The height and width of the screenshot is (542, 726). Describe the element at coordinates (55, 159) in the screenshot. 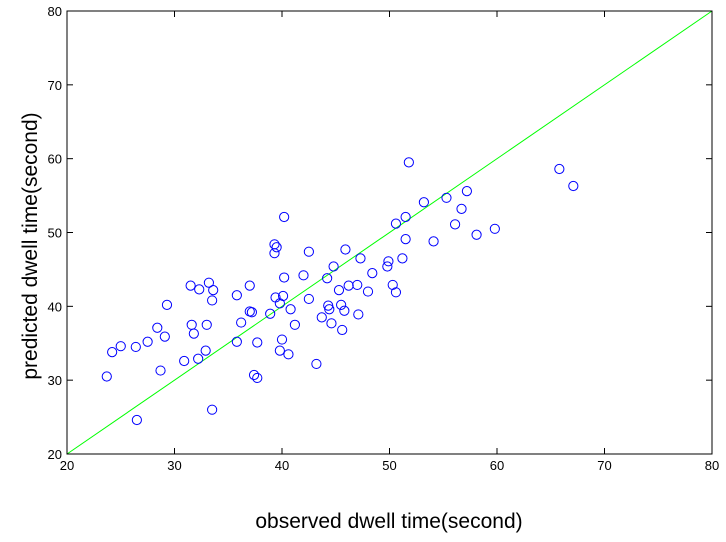

I see `y-tick-label: 60` at that location.